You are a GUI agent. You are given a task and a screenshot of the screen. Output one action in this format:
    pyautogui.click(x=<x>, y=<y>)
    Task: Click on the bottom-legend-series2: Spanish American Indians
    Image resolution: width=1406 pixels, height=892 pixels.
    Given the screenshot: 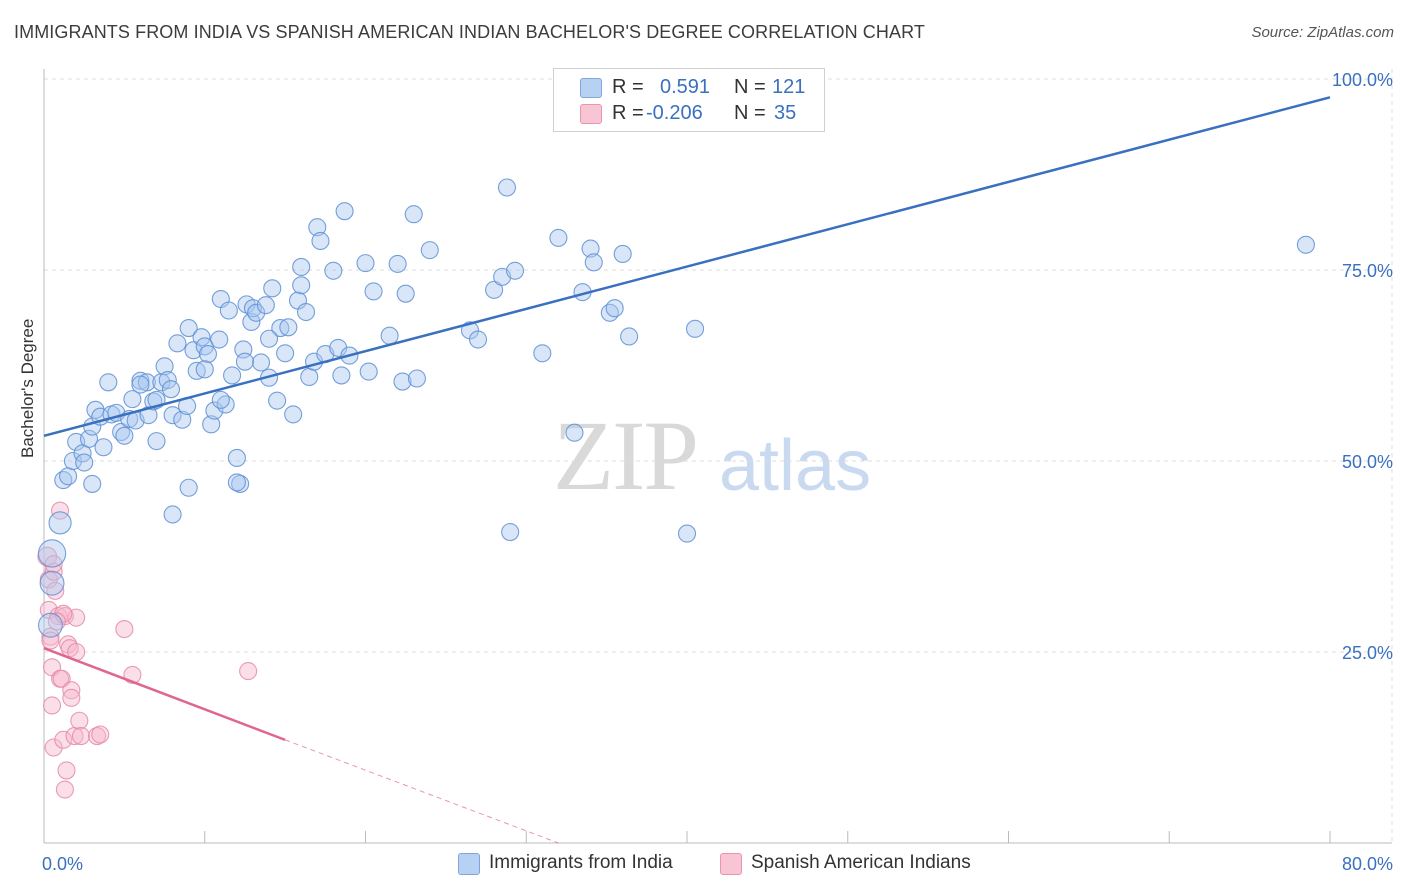 What is the action you would take?
    pyautogui.click(x=861, y=862)
    